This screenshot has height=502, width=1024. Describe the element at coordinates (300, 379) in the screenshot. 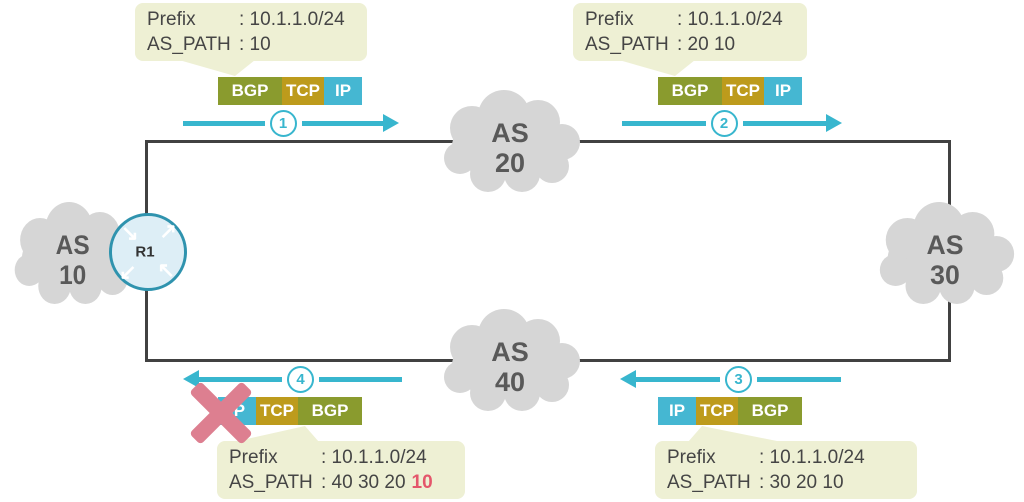

I see `step-number-badge: 4` at that location.